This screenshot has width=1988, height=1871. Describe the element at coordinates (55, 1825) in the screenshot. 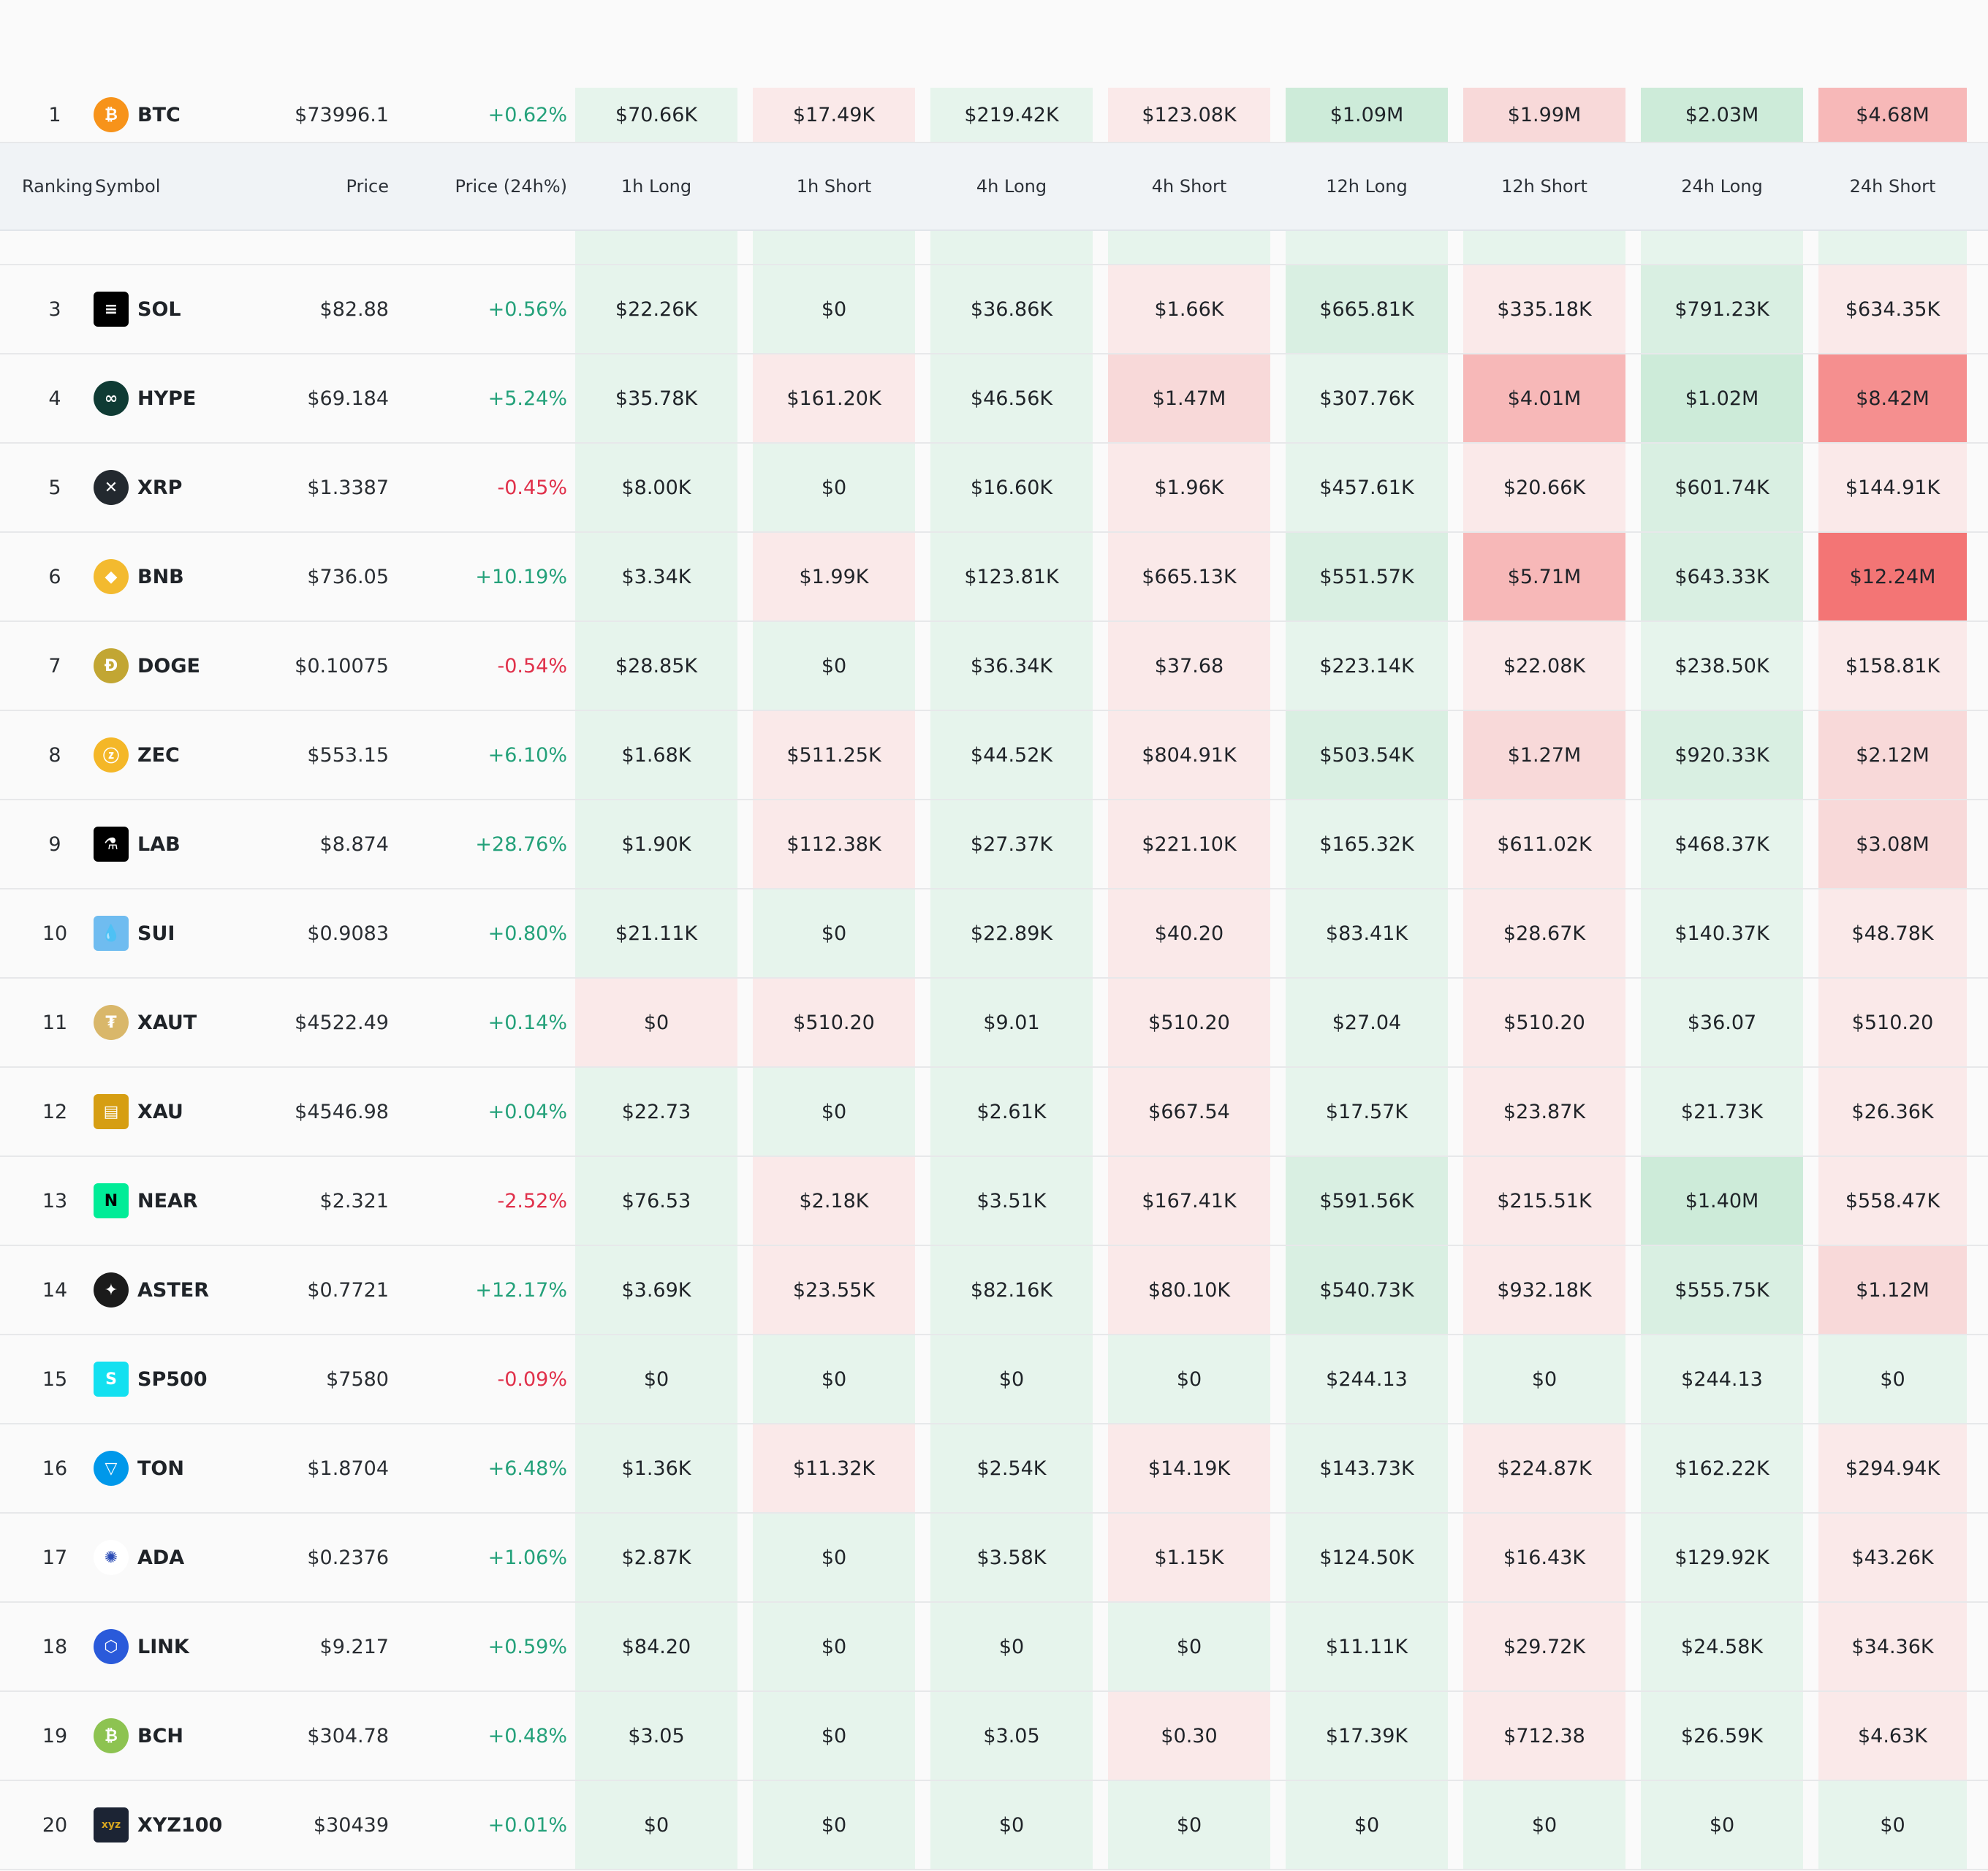

I see `rank-cell: 20` at that location.